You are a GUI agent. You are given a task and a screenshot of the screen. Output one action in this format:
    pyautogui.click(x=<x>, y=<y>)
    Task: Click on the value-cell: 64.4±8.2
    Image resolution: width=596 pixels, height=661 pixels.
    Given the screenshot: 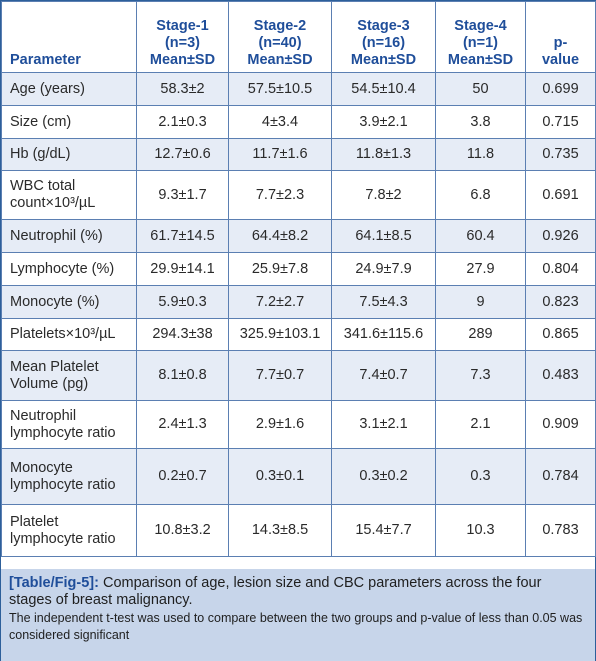 What is the action you would take?
    pyautogui.click(x=280, y=236)
    